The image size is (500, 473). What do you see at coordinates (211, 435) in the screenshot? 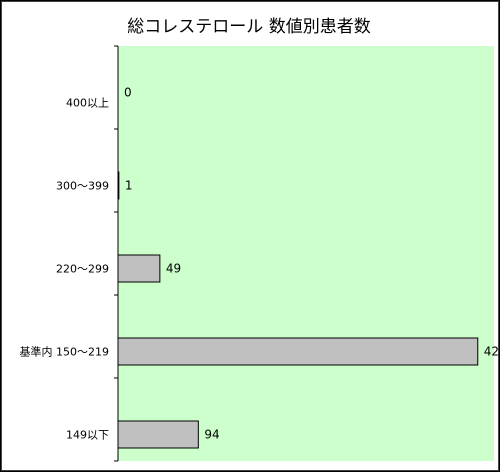
I see `data-label: 94` at bounding box center [211, 435].